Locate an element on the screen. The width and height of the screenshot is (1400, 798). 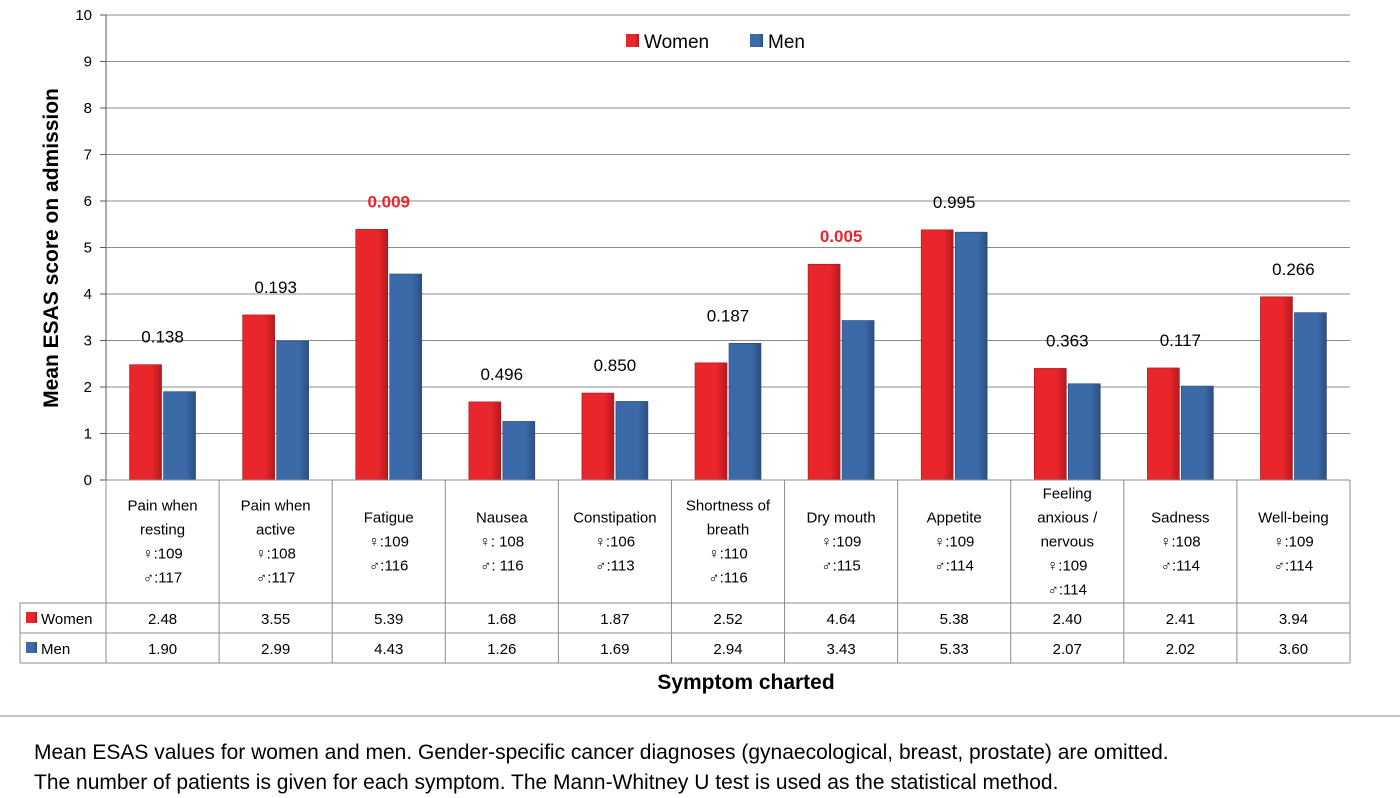
value-cell-women: 4.64 is located at coordinates (840, 619).